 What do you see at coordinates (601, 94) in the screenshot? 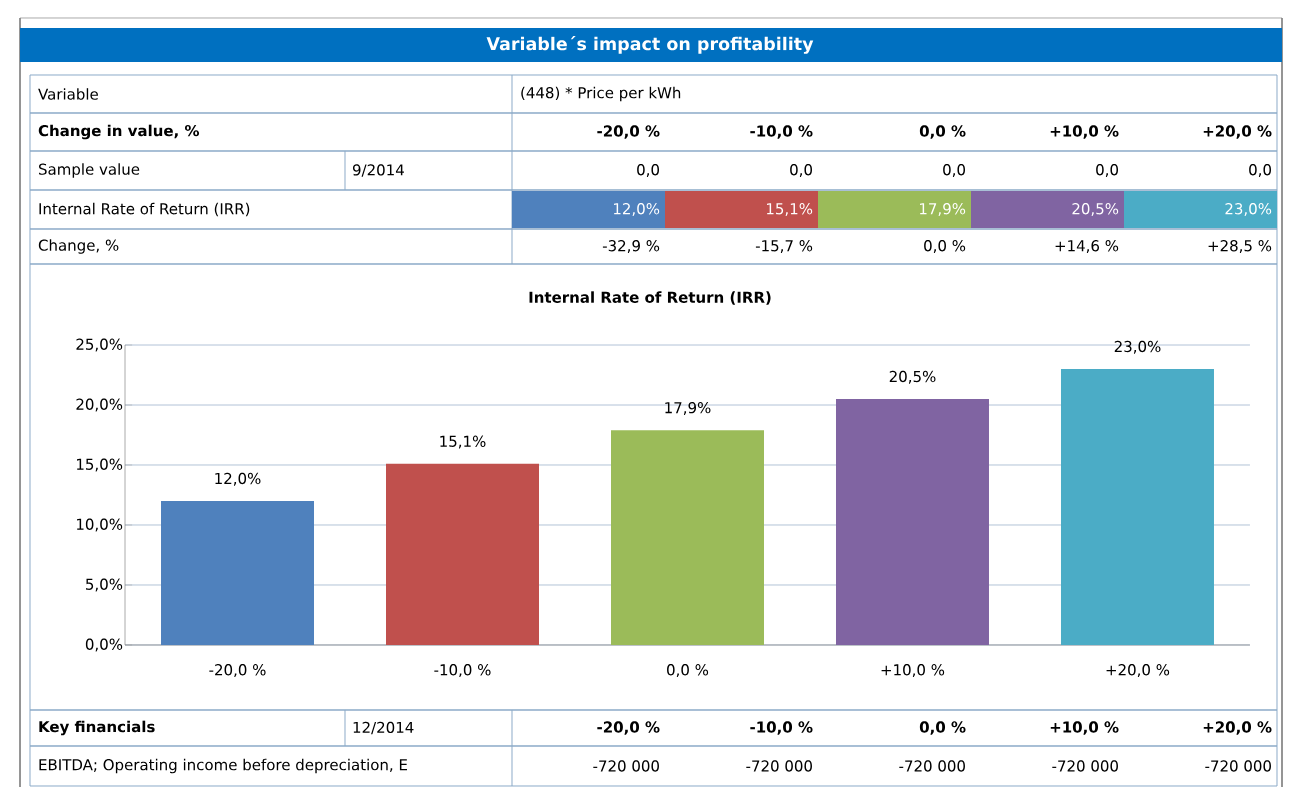
I see `text: (448) * Price per kWh` at bounding box center [601, 94].